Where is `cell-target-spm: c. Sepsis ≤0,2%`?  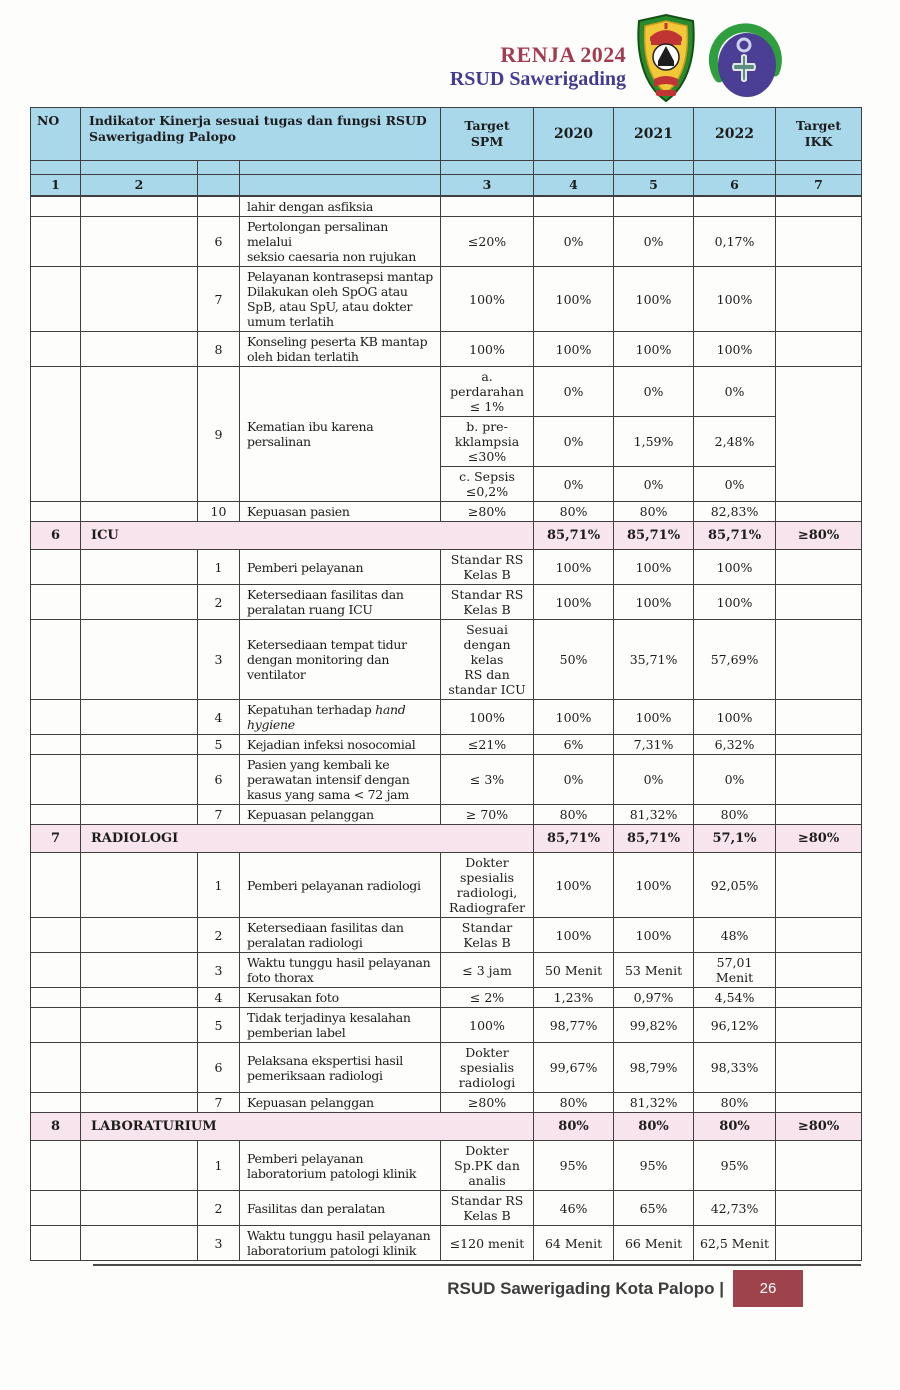
cell-target-spm: c. Sepsis ≤0,2% is located at coordinates (487, 484).